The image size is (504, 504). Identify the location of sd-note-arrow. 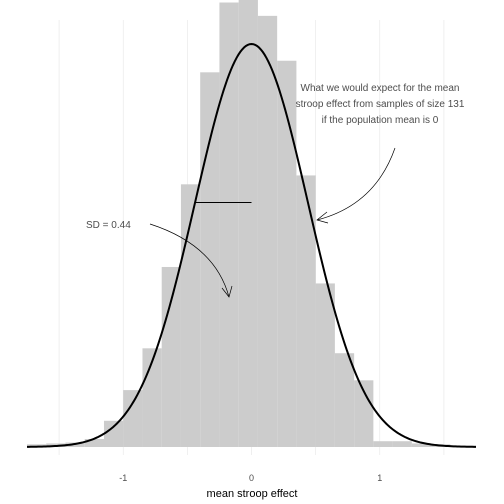
(189, 260).